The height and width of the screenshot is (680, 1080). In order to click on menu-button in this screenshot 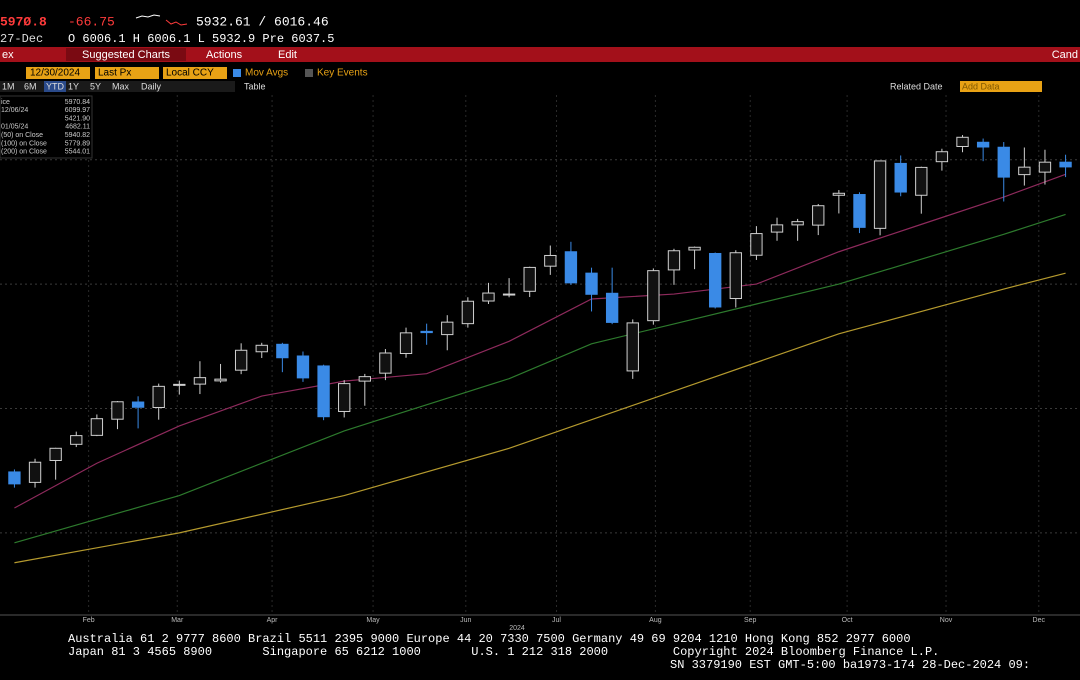, I will do `click(126, 54)`.